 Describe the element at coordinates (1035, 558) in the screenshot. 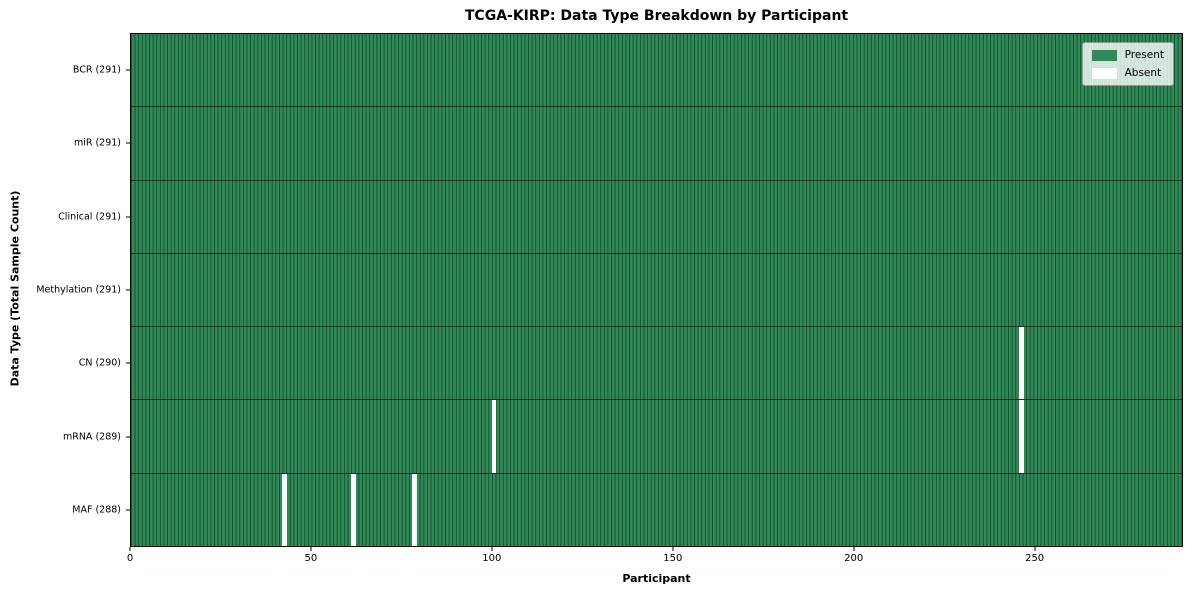

I see `x-tick-label: 250` at that location.